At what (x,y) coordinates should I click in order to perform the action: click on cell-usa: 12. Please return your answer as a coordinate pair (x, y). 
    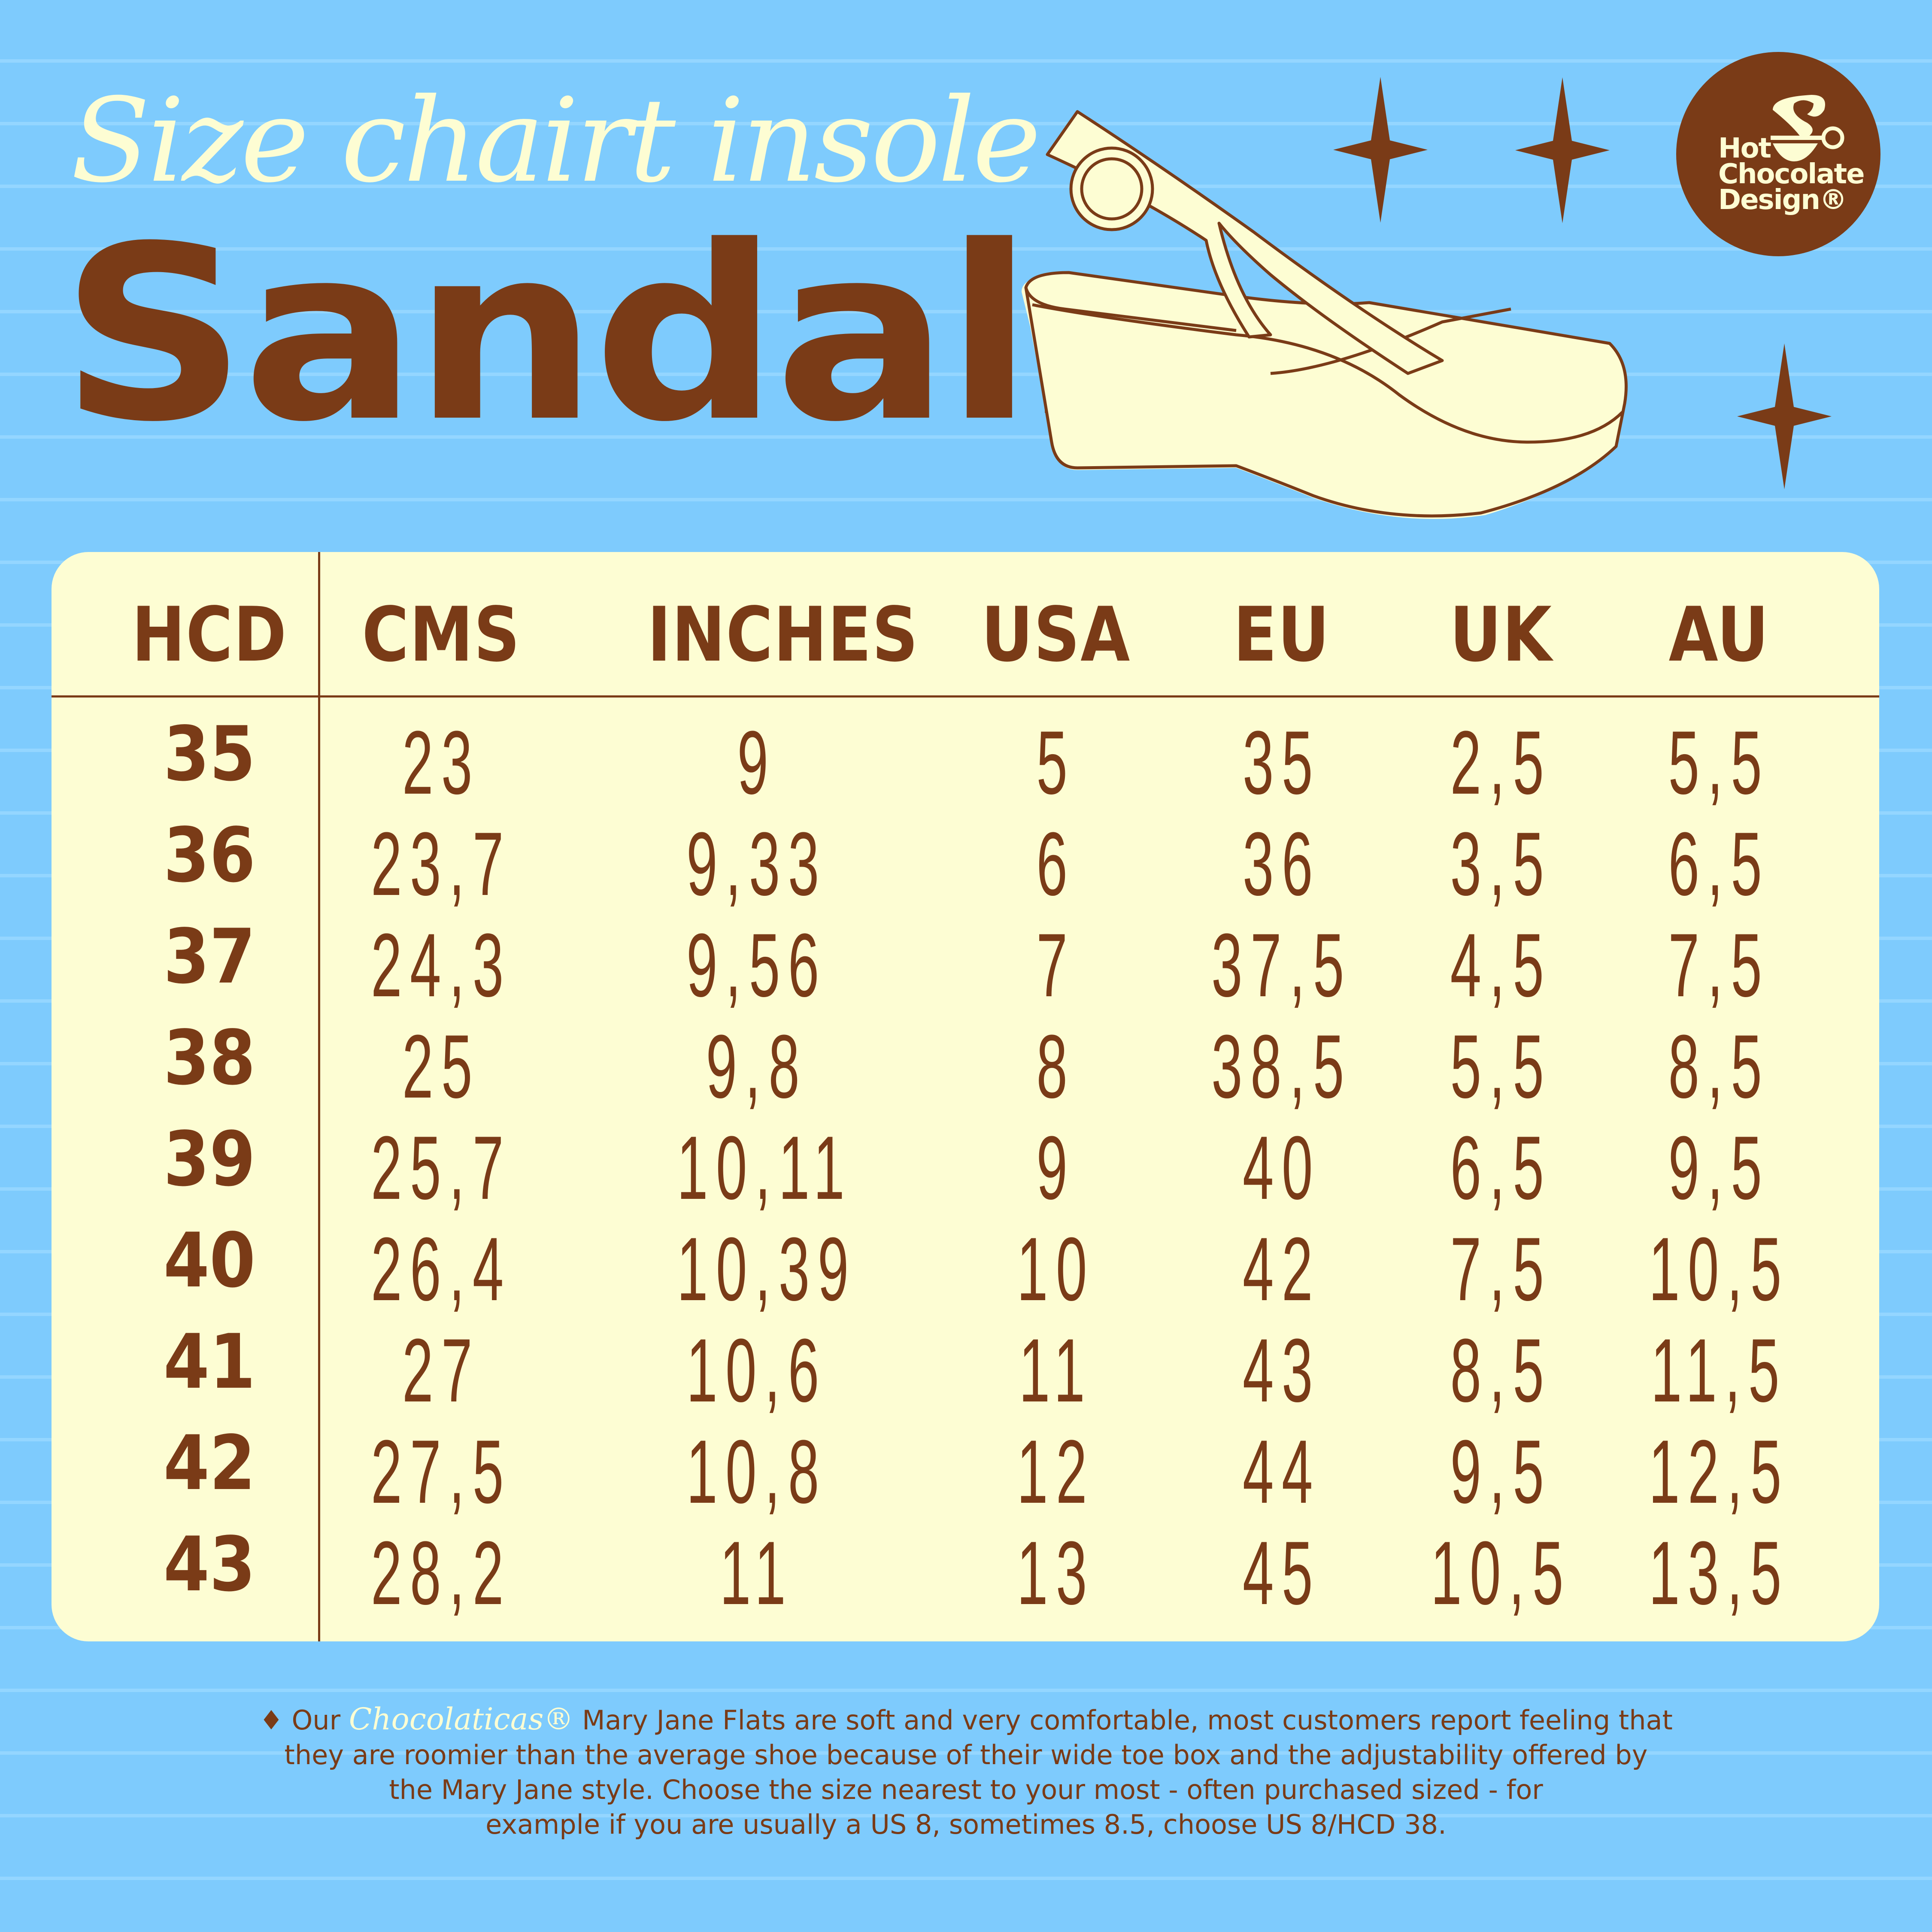
    Looking at the image, I should click on (1055, 1471).